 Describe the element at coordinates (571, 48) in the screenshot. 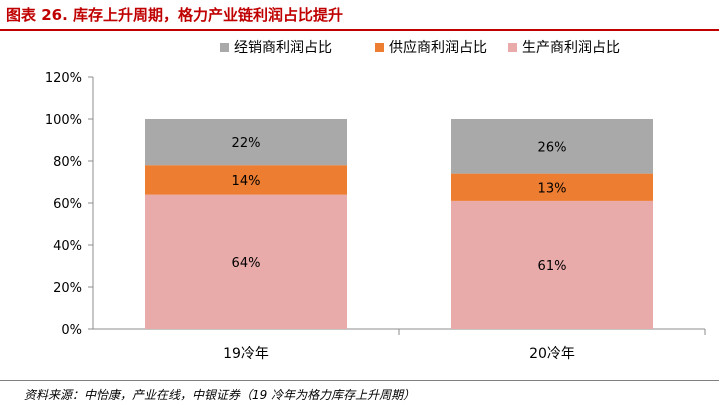

I see `legend-label: 生产商利润占比` at that location.